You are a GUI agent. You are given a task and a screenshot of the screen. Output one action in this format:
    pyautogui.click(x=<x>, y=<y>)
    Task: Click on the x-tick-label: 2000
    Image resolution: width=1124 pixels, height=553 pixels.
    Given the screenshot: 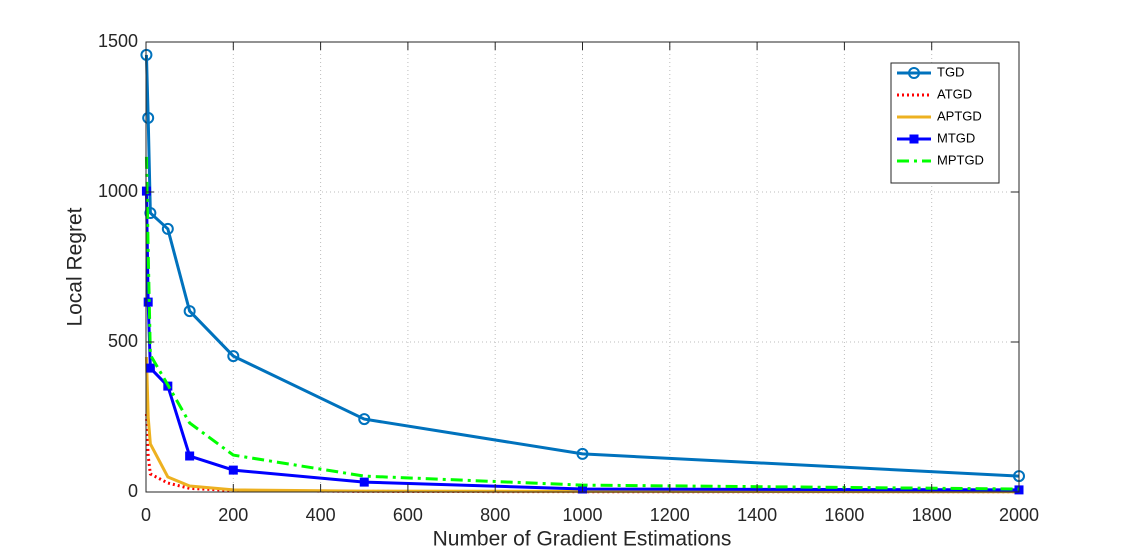 What is the action you would take?
    pyautogui.click(x=1019, y=515)
    